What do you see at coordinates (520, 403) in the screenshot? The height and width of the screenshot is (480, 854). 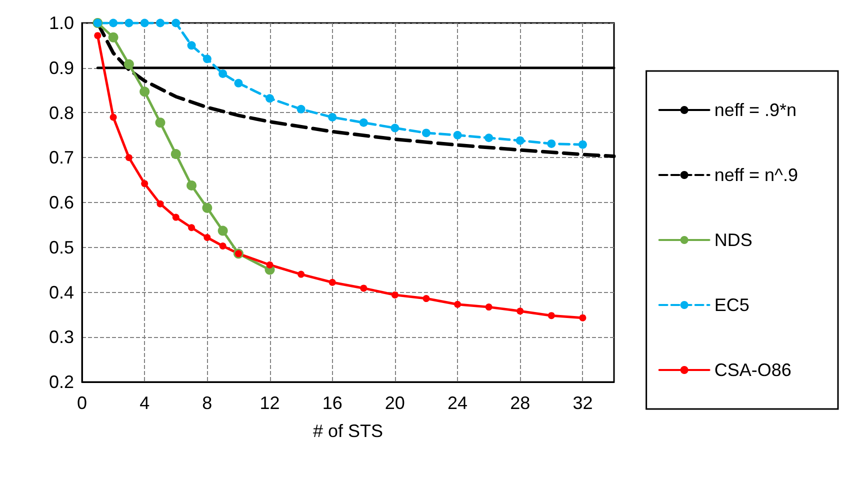 I see `x-tick-label: 28` at bounding box center [520, 403].